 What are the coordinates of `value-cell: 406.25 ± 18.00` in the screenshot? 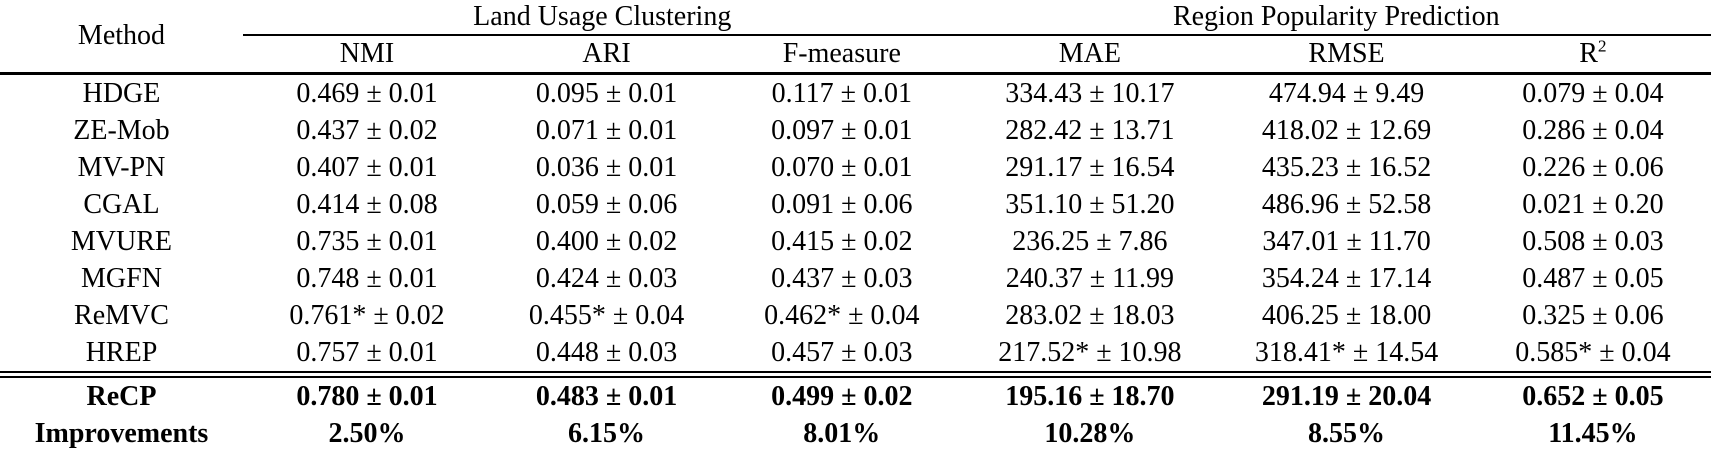 It's located at (1346, 315).